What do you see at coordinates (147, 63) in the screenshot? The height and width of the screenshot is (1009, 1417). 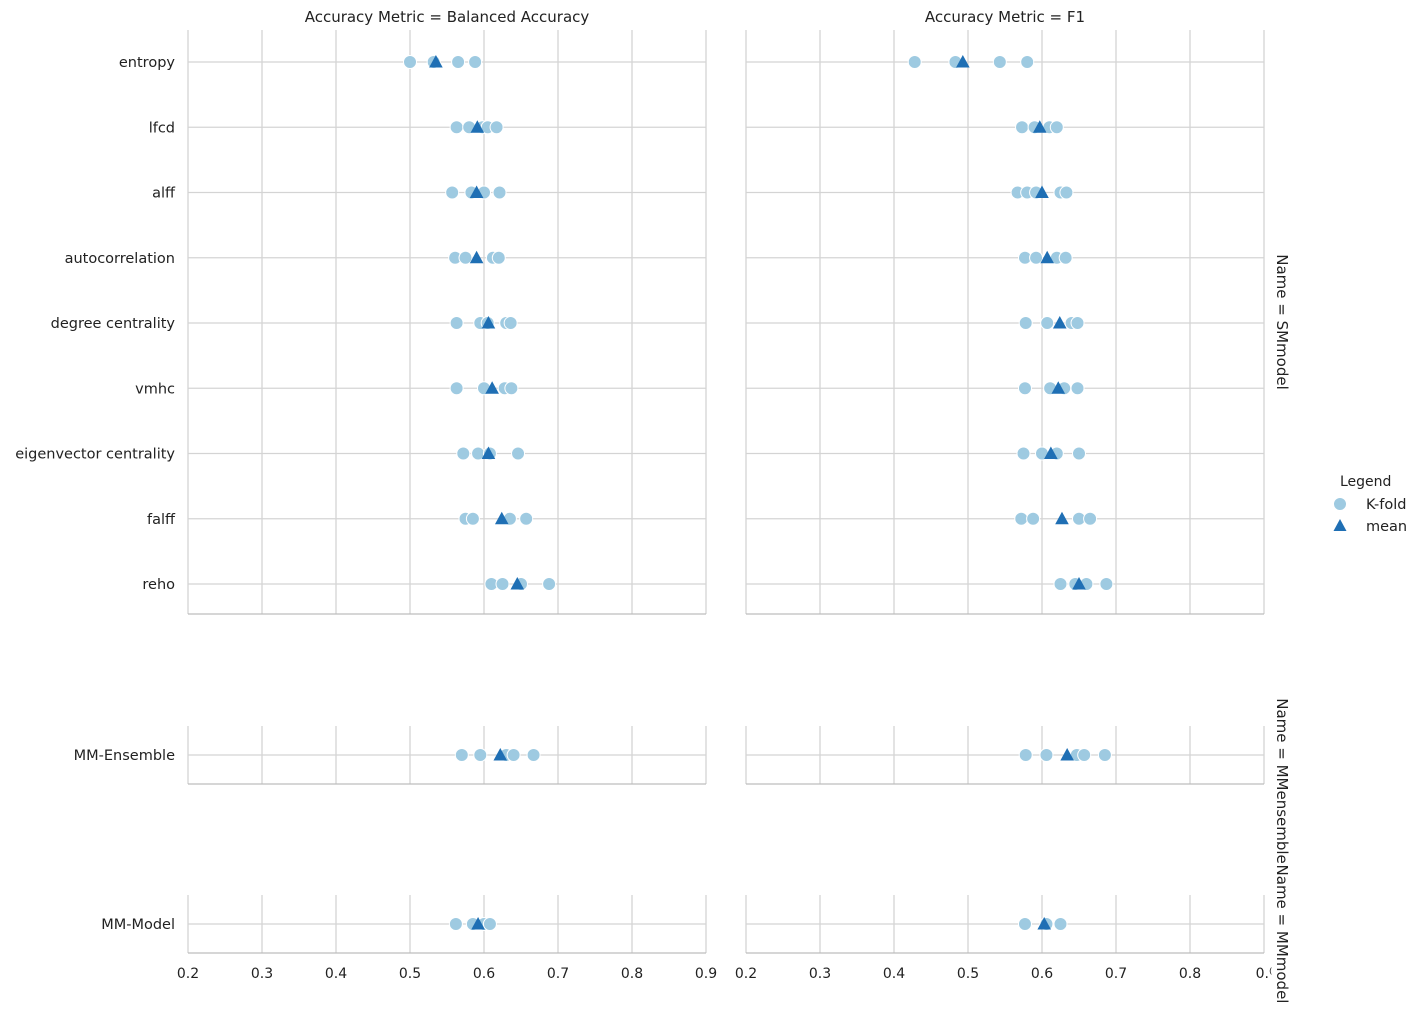 I see `category-label-entropy: entropy` at bounding box center [147, 63].